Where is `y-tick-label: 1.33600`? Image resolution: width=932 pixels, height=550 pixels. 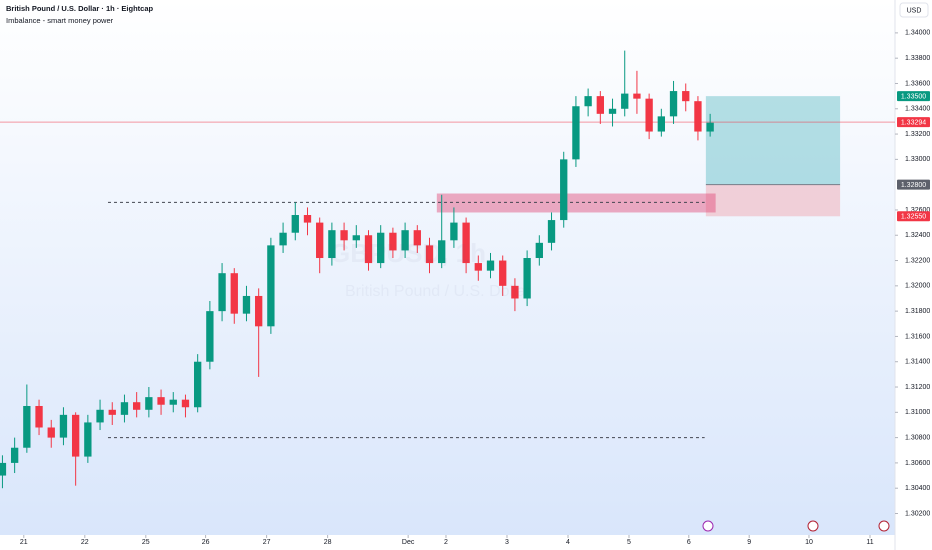
y-tick-label: 1.33600 is located at coordinates (917, 83).